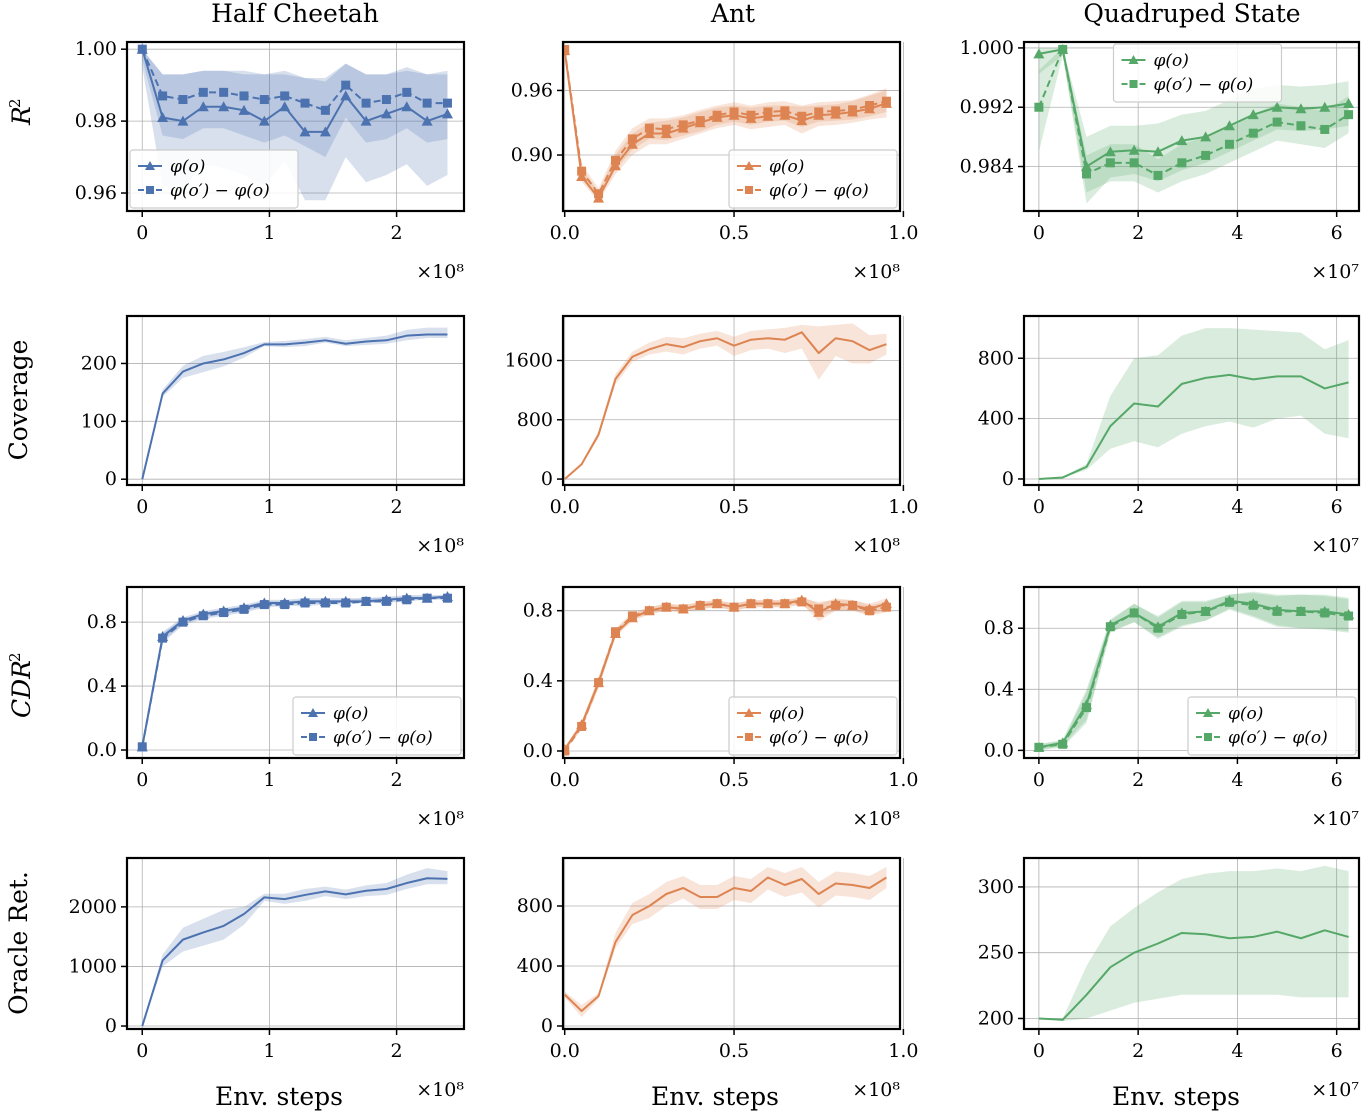  I want to click on y-tick-label: 300, so click(996, 887).